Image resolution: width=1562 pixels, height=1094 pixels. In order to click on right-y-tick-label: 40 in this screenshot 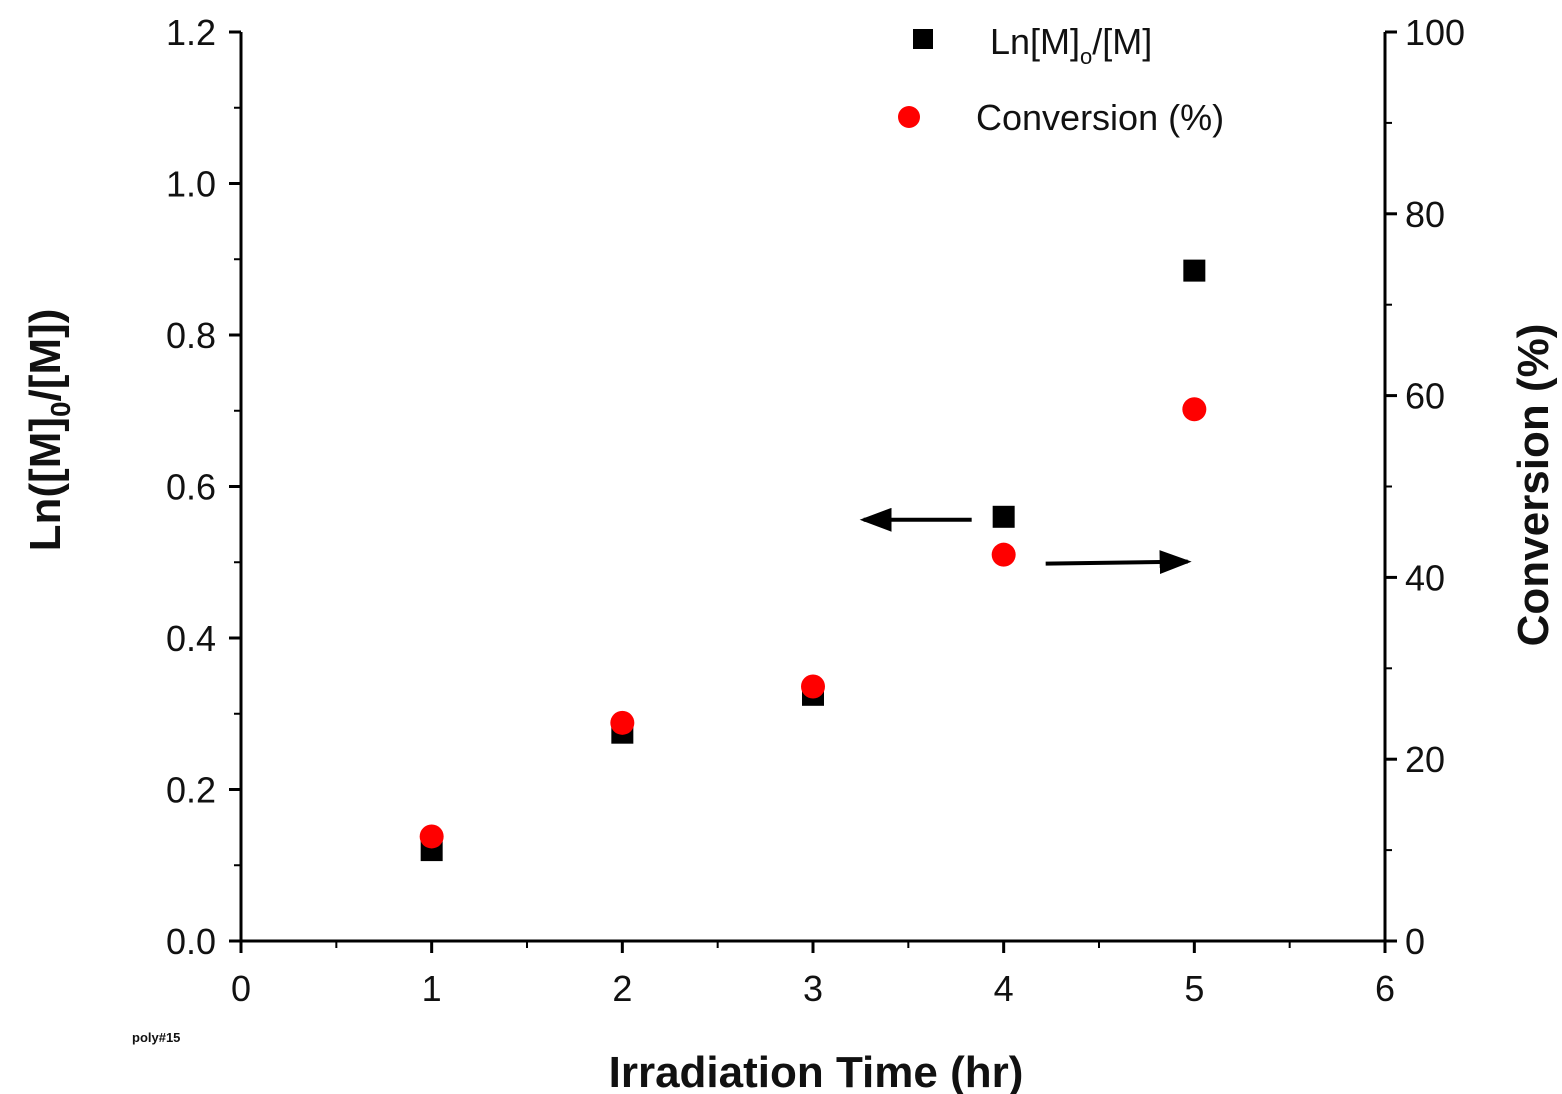, I will do `click(1425, 577)`.